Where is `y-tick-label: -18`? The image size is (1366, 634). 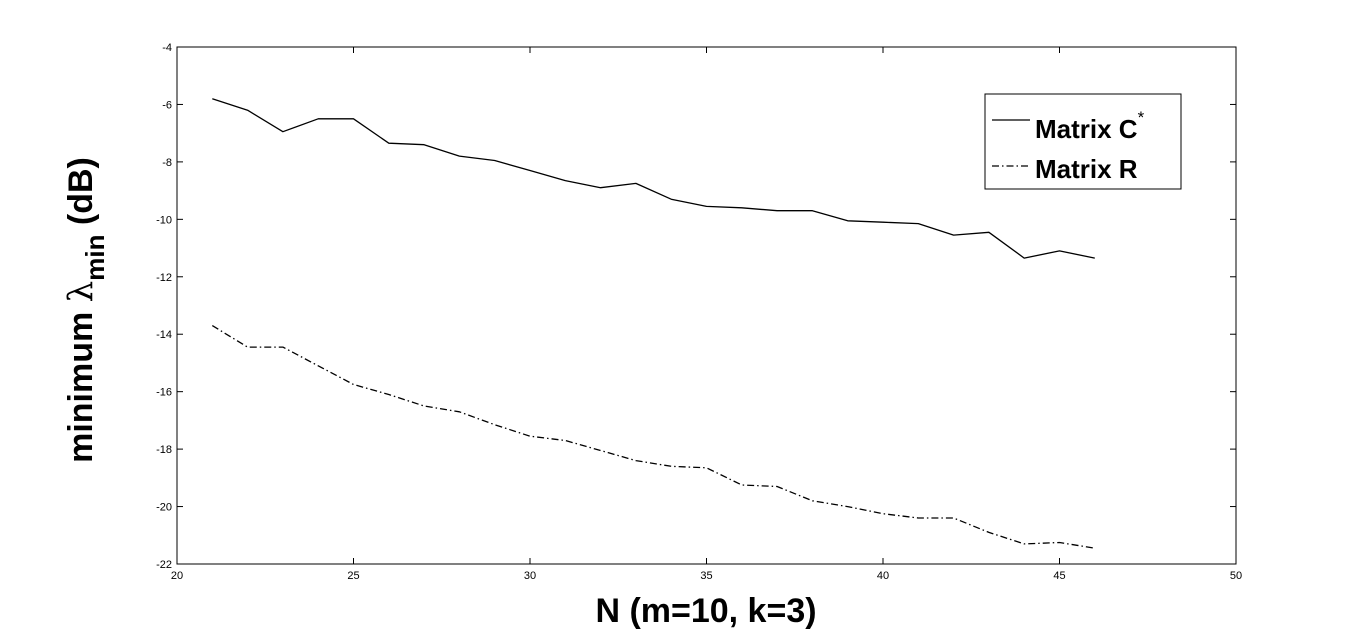
y-tick-label: -18 is located at coordinates (164, 450).